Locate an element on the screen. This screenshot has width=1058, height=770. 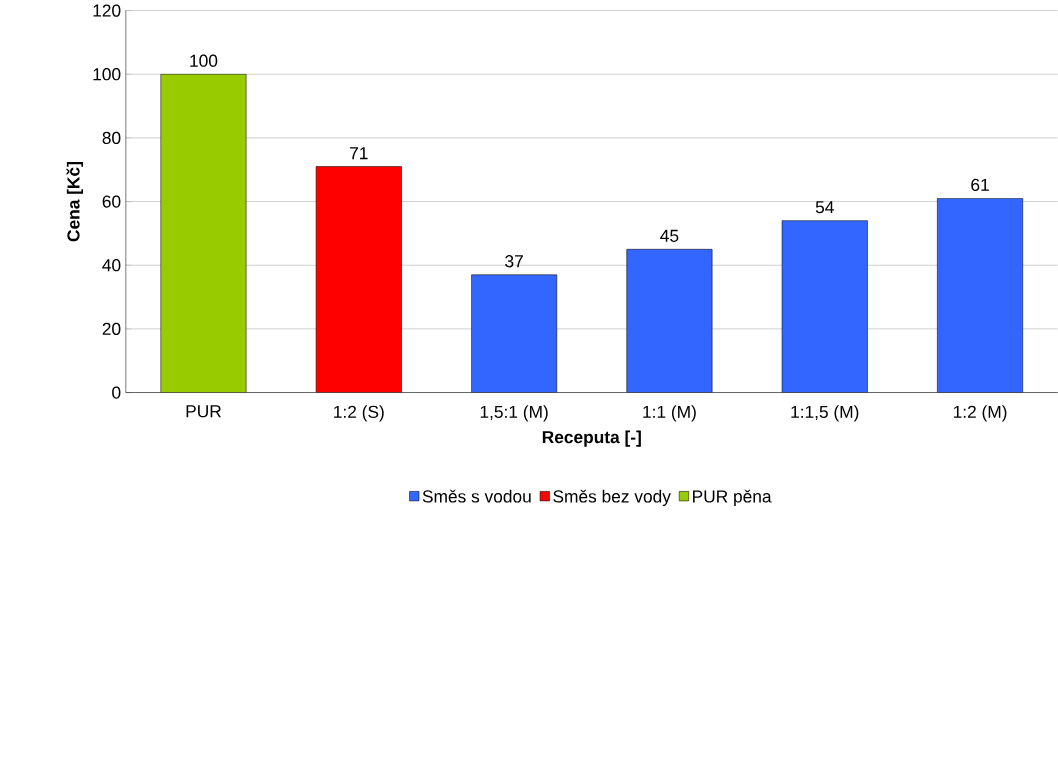
y-tick-label: 0 is located at coordinates (116, 392).